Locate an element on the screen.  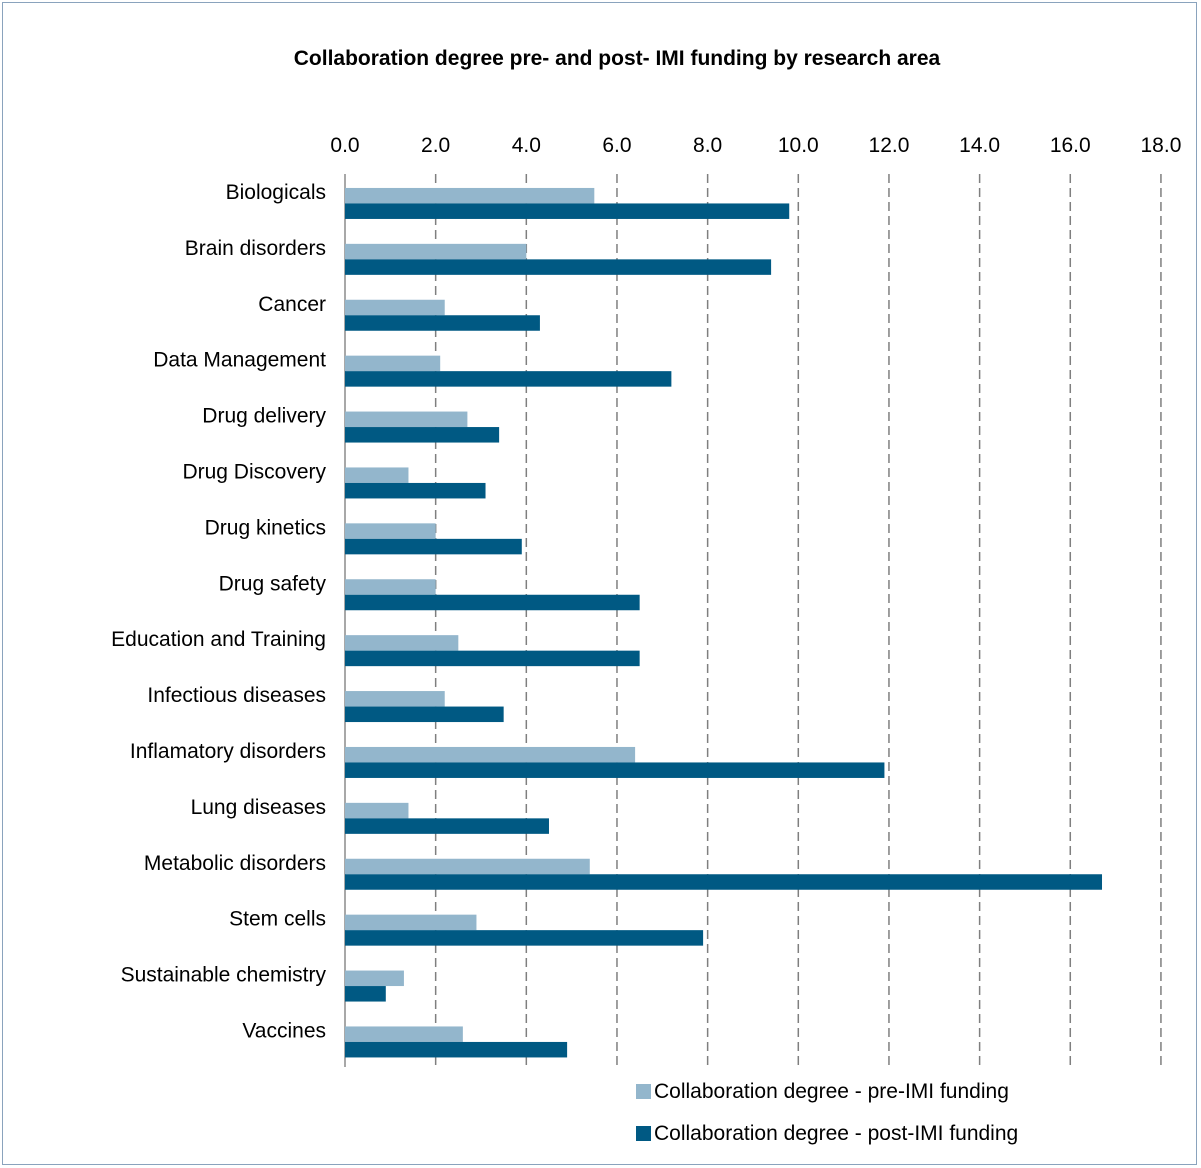
x-tick-label: 0.0 is located at coordinates (344, 145).